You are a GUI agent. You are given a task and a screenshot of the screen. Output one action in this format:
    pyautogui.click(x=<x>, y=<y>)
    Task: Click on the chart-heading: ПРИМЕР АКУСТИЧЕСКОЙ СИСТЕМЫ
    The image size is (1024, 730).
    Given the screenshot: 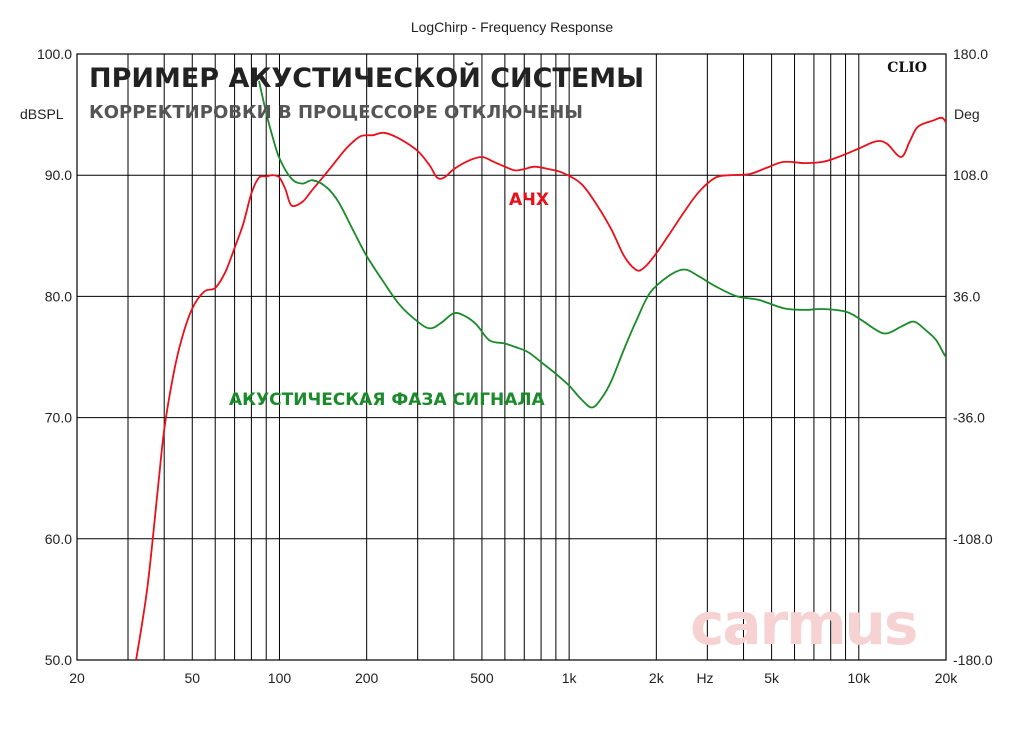 What is the action you would take?
    pyautogui.click(x=366, y=78)
    